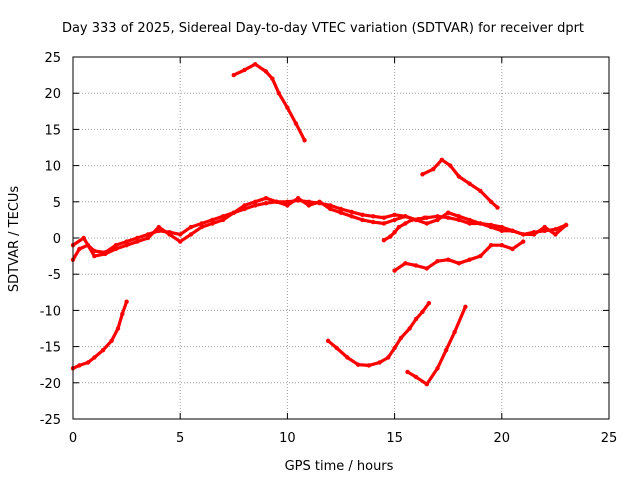 The image size is (640, 480). Describe the element at coordinates (343, 438) in the screenshot. I see `x-tick-labels: 0 5 10 15 20 25` at that location.